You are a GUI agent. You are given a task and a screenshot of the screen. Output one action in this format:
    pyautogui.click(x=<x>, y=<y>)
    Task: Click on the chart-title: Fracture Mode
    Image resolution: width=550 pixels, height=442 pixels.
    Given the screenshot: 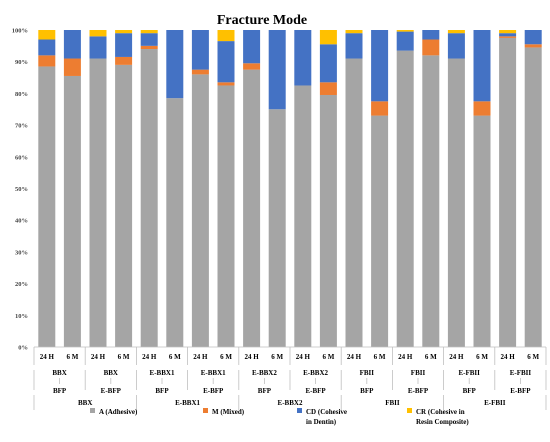 What is the action you would take?
    pyautogui.click(x=262, y=20)
    